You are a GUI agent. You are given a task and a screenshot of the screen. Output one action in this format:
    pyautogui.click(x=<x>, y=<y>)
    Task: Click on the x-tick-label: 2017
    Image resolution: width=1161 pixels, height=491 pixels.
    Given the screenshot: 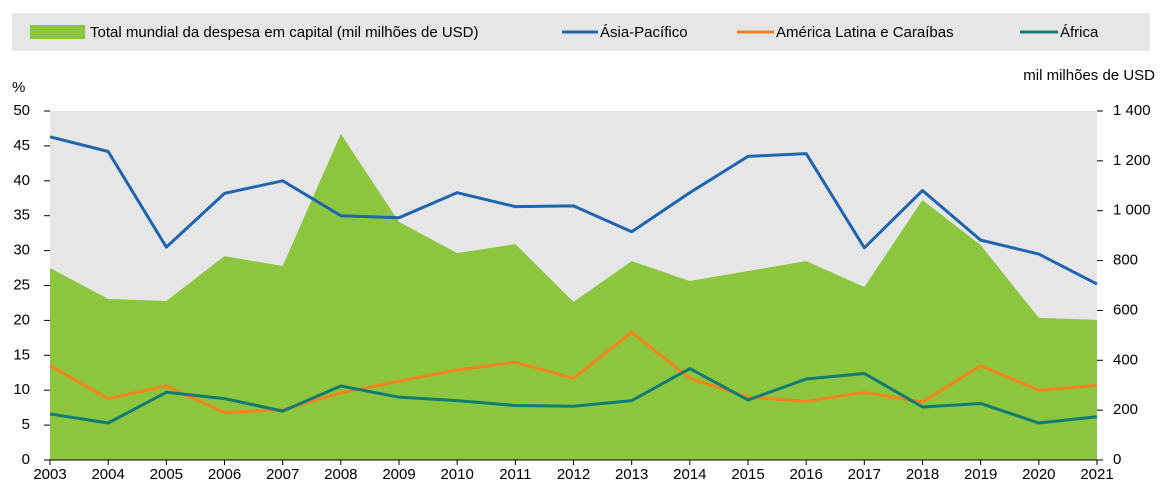 What is the action you would take?
    pyautogui.click(x=864, y=474)
    